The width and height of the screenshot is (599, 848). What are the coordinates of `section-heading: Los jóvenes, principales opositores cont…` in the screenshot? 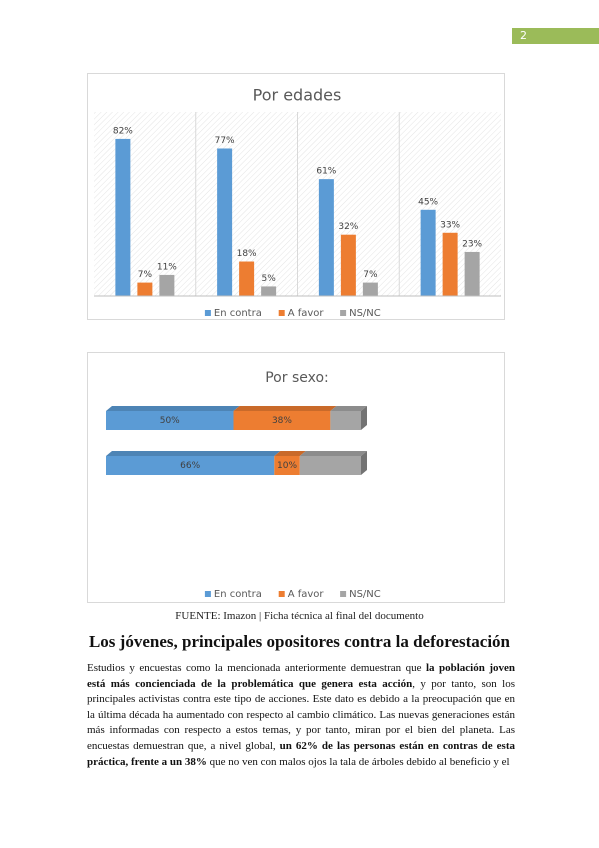 It's located at (299, 641).